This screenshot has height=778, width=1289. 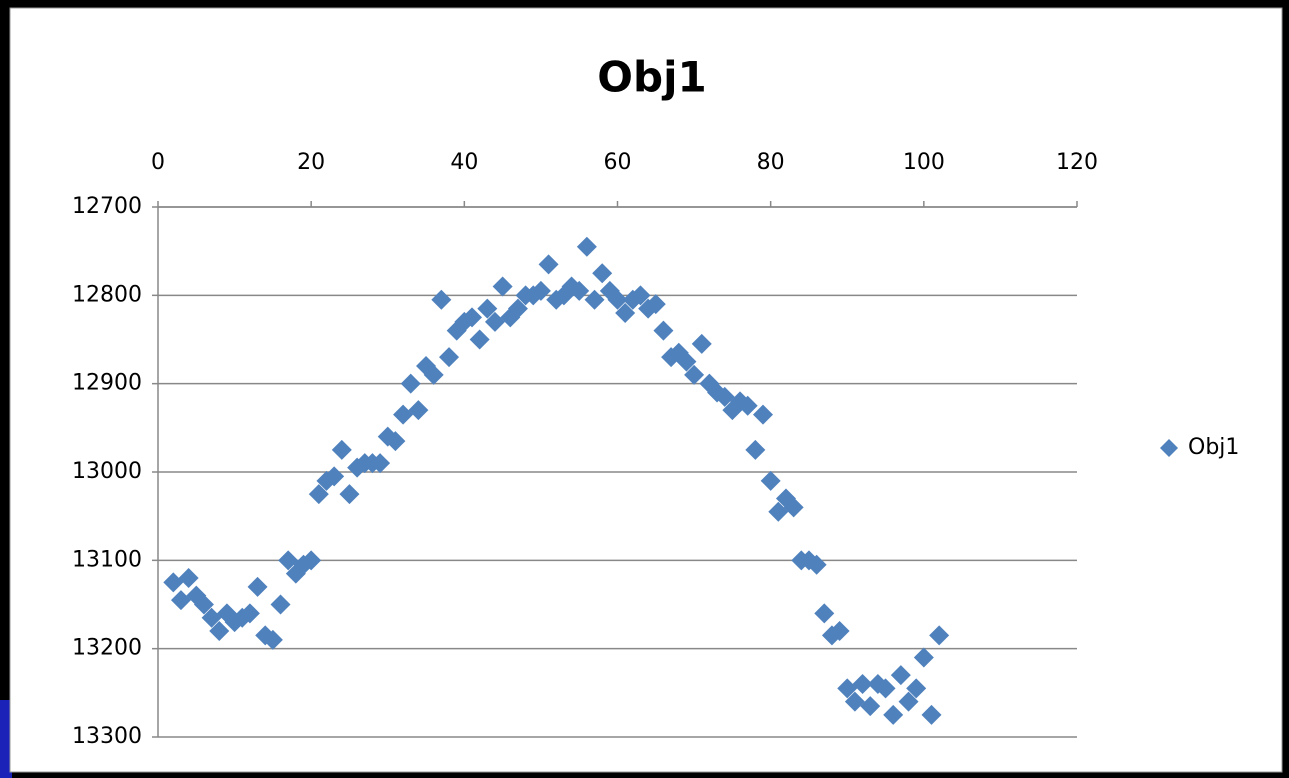 I want to click on legend-label: Obj1, so click(x=1213, y=447).